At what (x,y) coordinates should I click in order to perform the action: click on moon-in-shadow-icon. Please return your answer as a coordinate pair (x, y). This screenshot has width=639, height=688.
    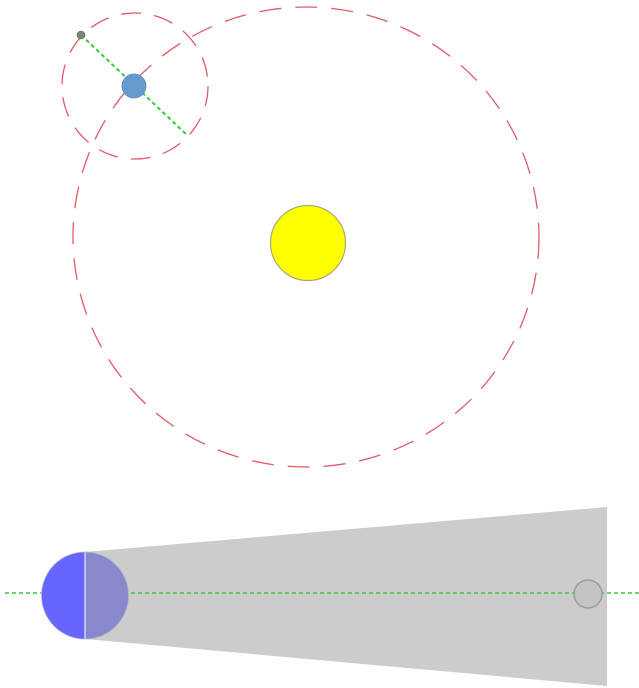
    Looking at the image, I should click on (588, 594).